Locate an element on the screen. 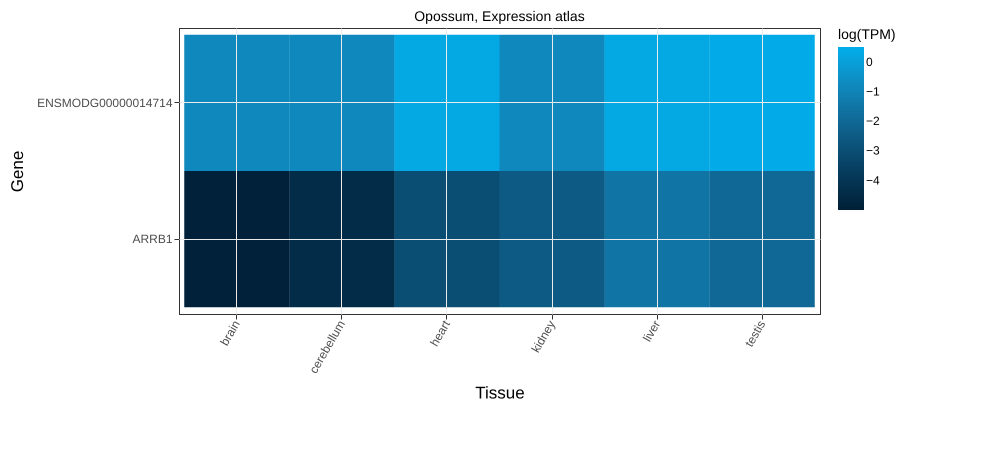 This screenshot has width=987, height=453. y-tick-label: ENSMODG00000014714 is located at coordinates (105, 103).